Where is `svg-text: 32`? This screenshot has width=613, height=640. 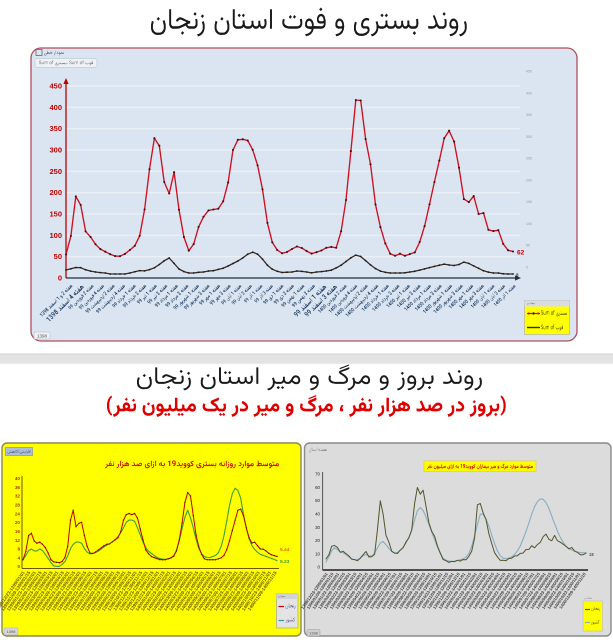
svg-text: 32 is located at coordinates (18, 496).